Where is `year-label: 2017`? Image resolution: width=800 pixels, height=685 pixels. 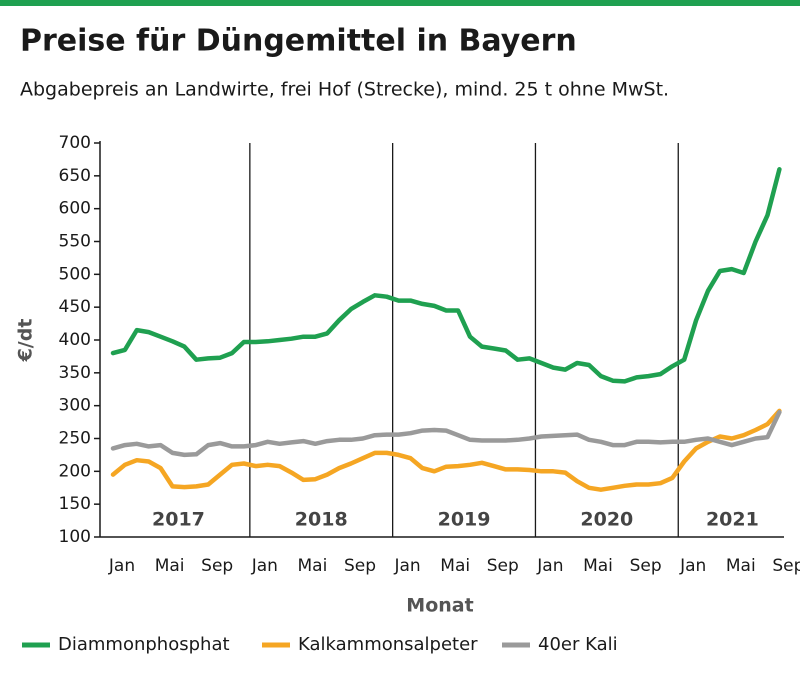
year-label: 2017 is located at coordinates (178, 520).